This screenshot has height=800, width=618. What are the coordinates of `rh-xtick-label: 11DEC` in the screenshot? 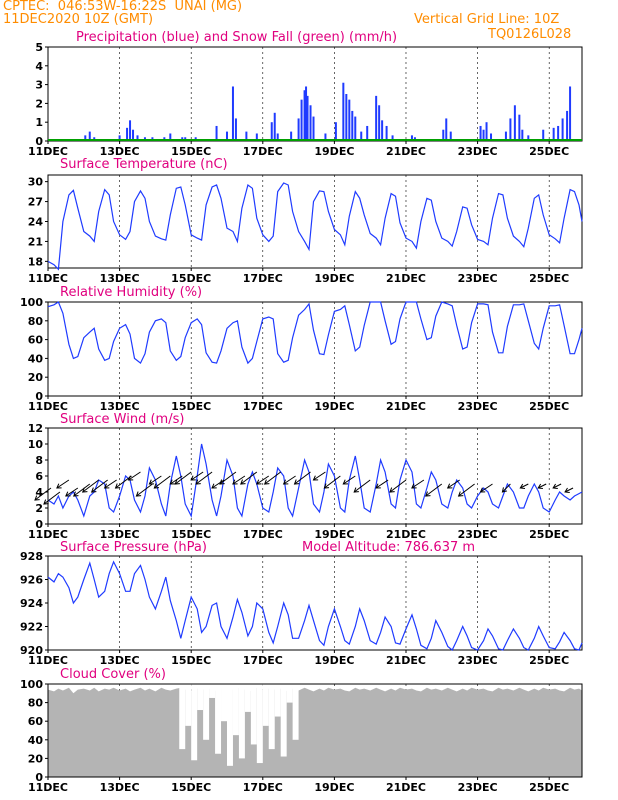 It's located at (48, 406).